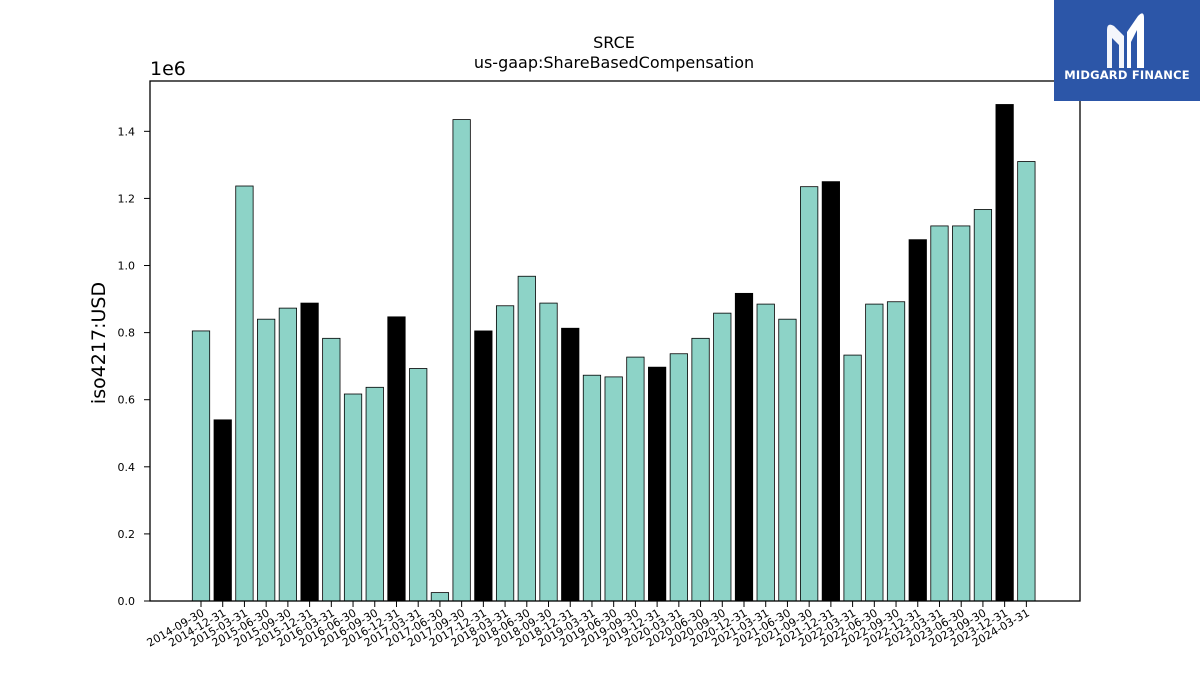 The height and width of the screenshot is (675, 1200). Describe the element at coordinates (1125, 40) in the screenshot. I see `midgard-m-logo-icon` at that location.